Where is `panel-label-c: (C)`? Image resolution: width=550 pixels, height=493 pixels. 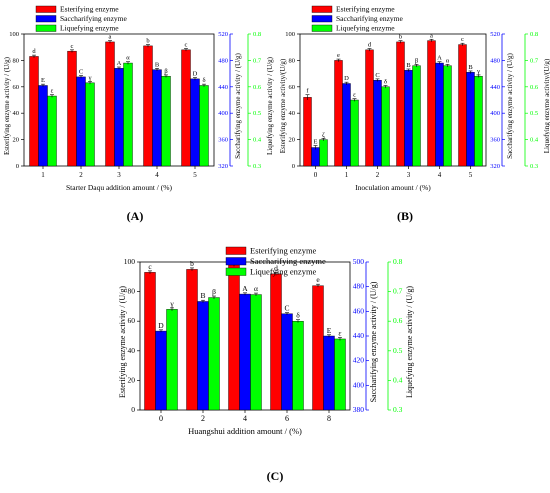
panel-label-c: (C) is located at coordinates (275, 476).